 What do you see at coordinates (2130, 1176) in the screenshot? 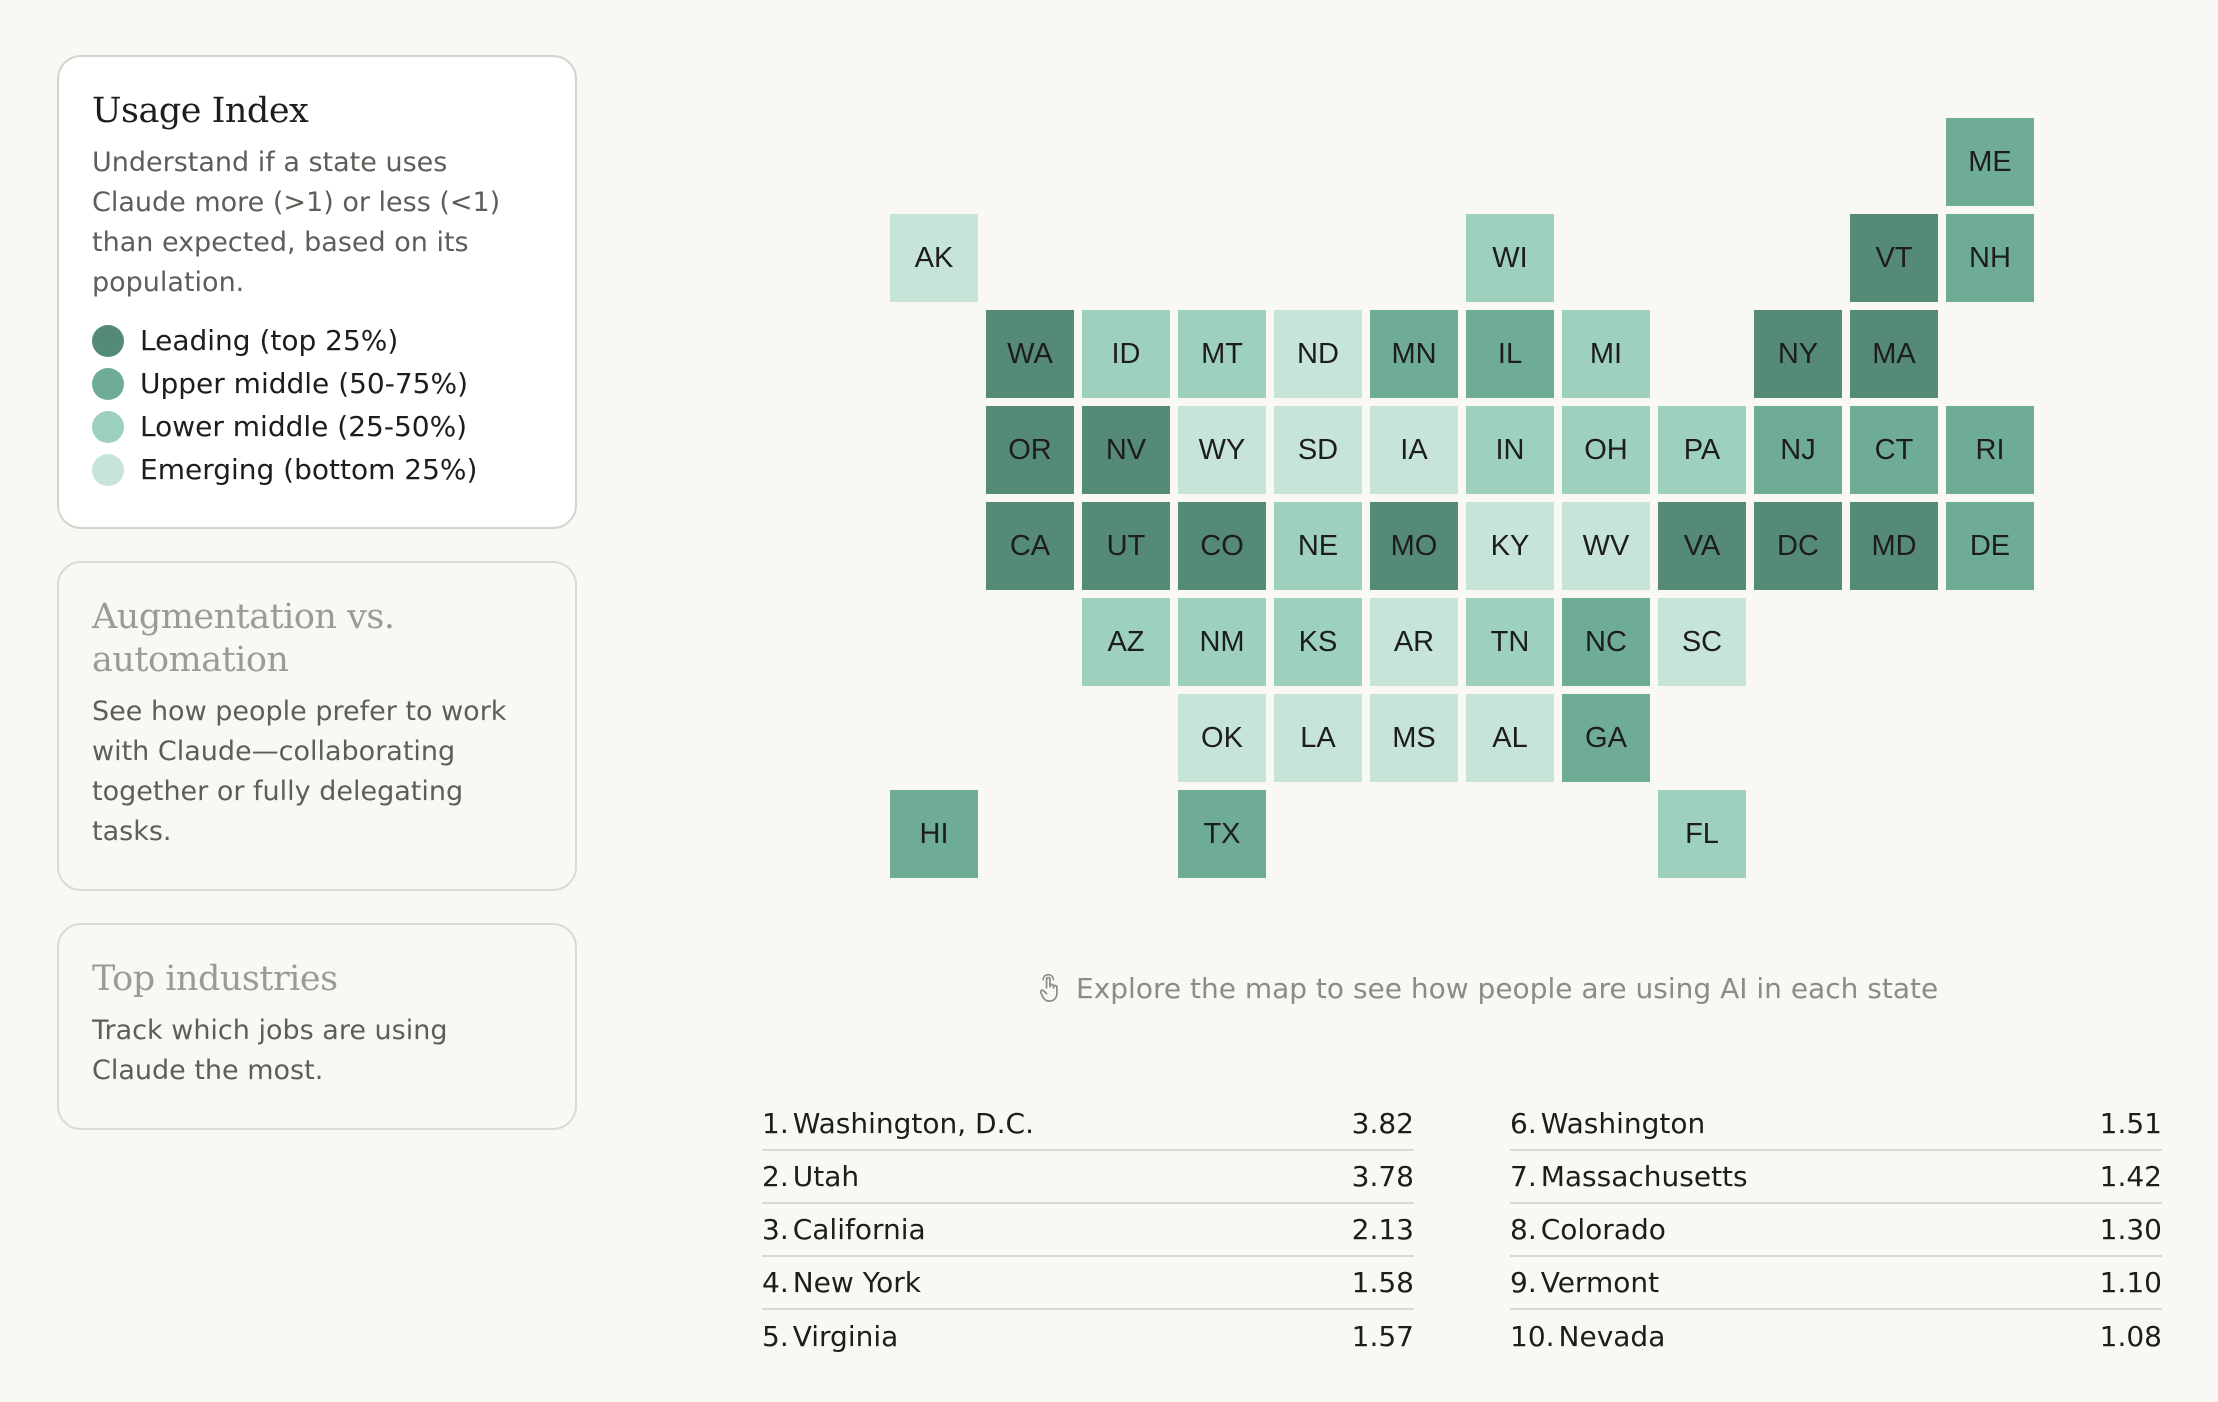
I see `ranking-value: 1.42` at bounding box center [2130, 1176].